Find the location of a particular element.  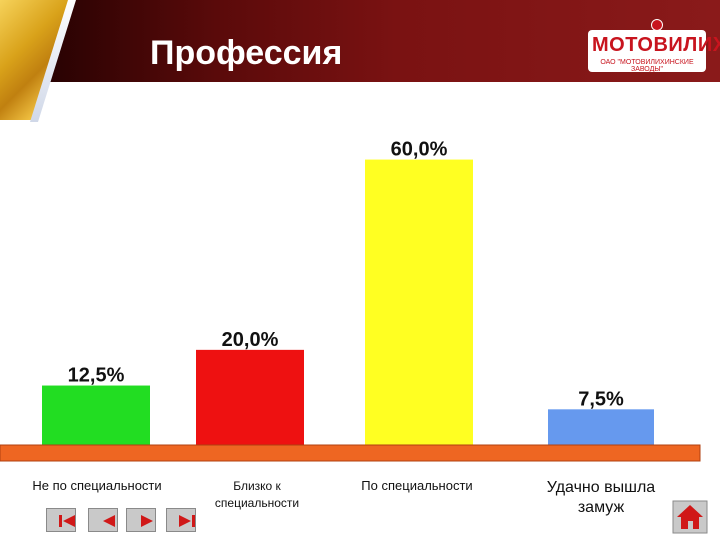

last-slide-button is located at coordinates (181, 520).